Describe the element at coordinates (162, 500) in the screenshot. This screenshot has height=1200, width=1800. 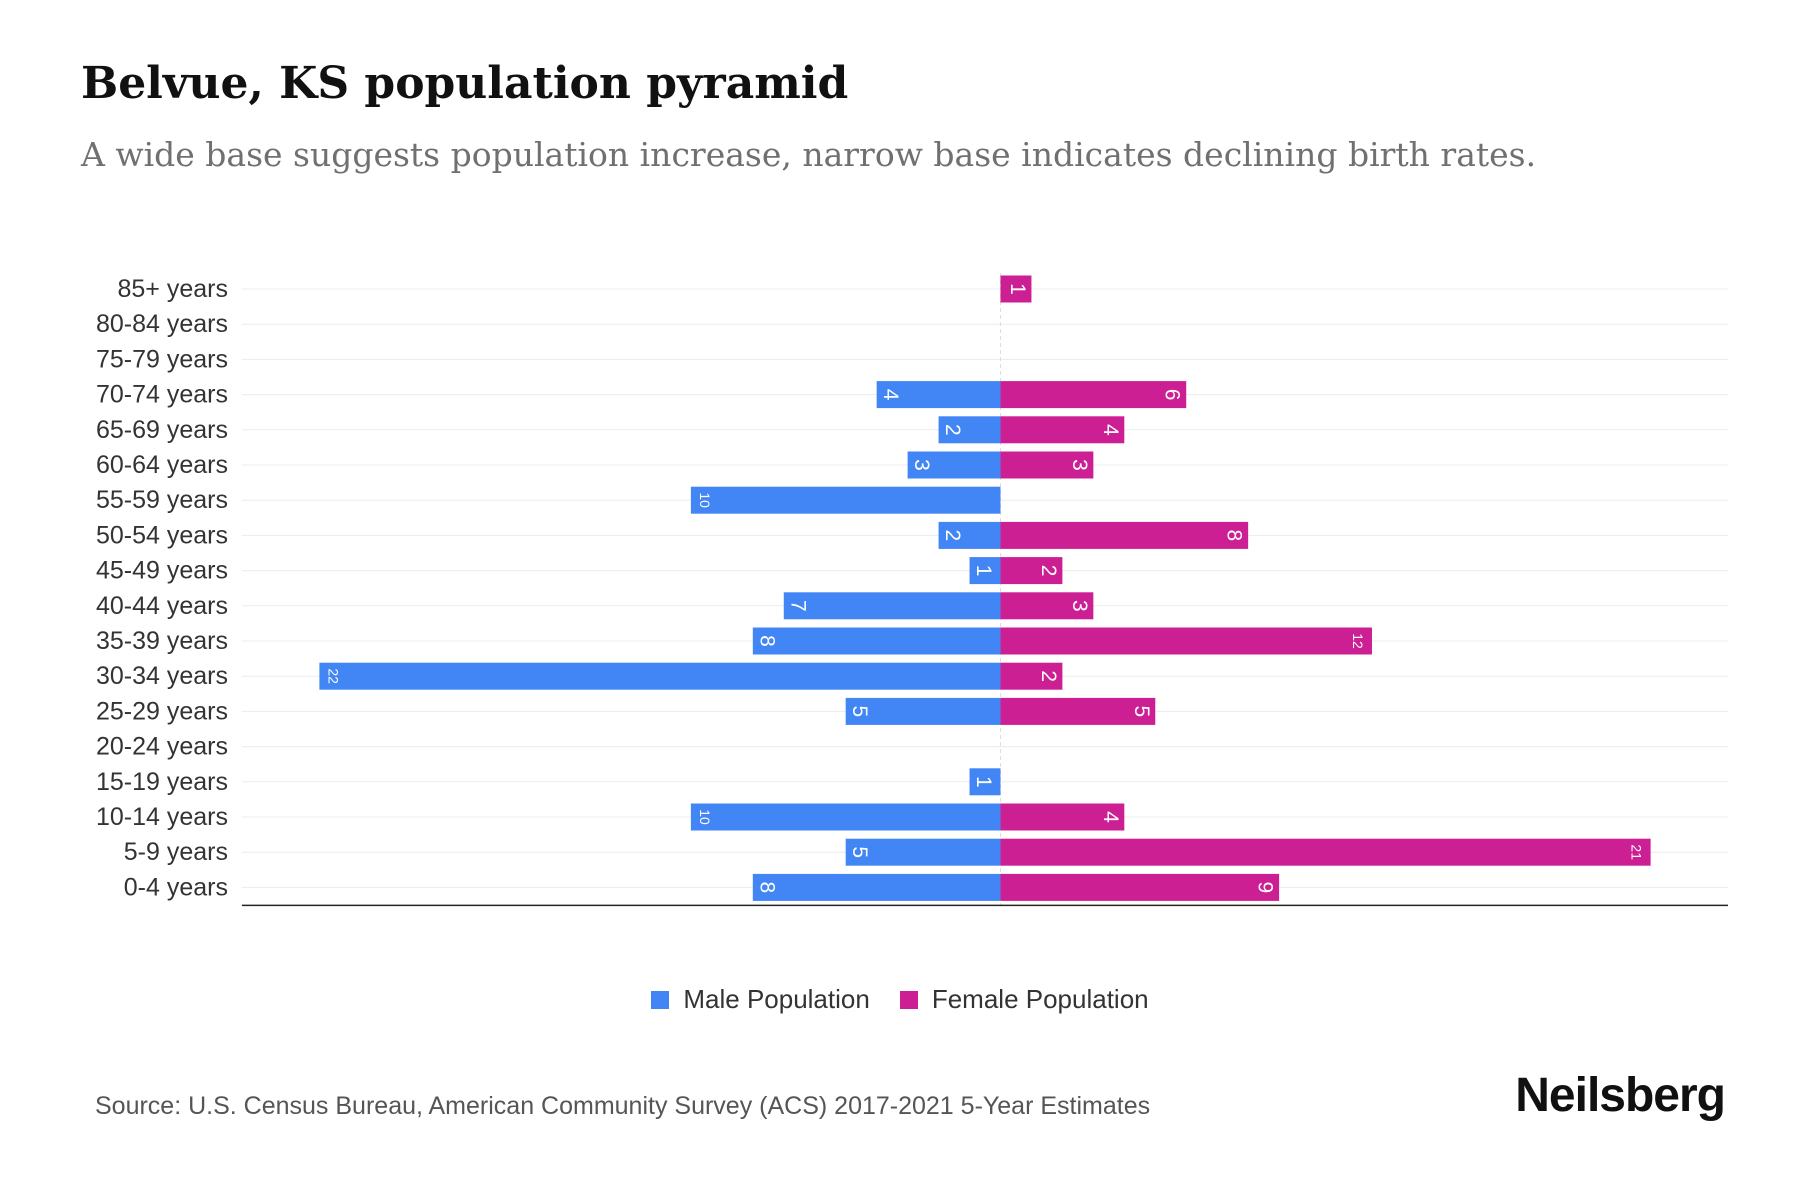
I see `category-label: 55-59 years` at that location.